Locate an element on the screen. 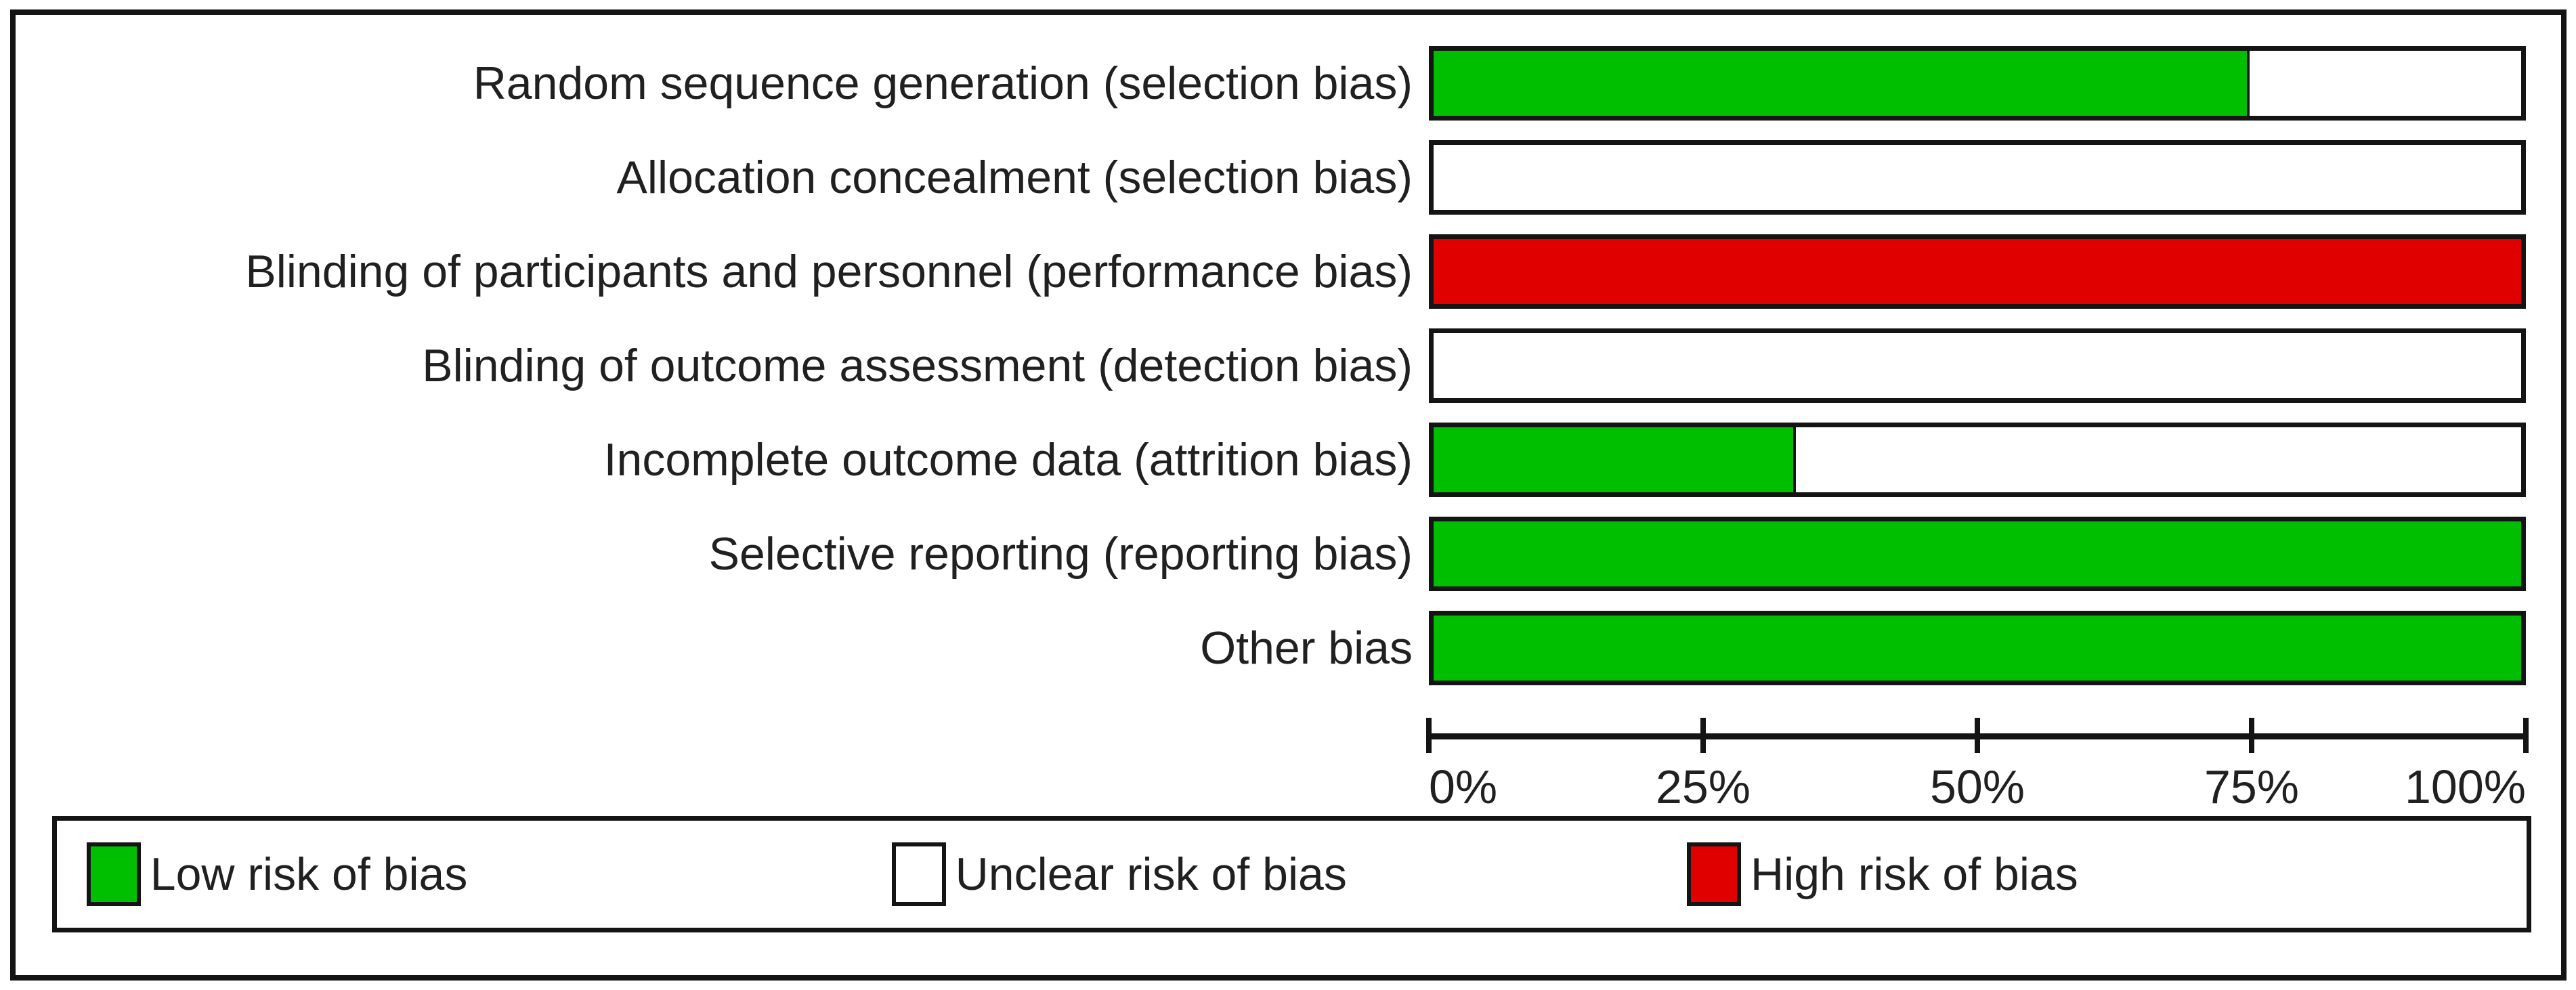 Image resolution: width=2576 pixels, height=990 pixels. bias-row: Incomplete outcome data (attrition bias) is located at coordinates (1288, 460).